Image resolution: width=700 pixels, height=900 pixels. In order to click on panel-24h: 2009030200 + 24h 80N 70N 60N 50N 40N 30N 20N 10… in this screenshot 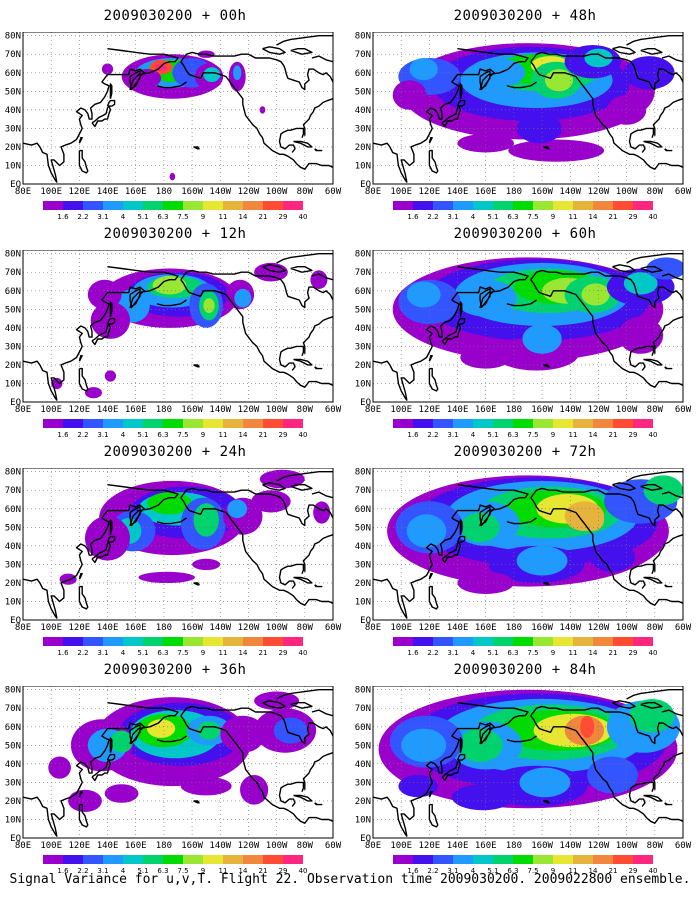, I will do `click(175, 552)`.